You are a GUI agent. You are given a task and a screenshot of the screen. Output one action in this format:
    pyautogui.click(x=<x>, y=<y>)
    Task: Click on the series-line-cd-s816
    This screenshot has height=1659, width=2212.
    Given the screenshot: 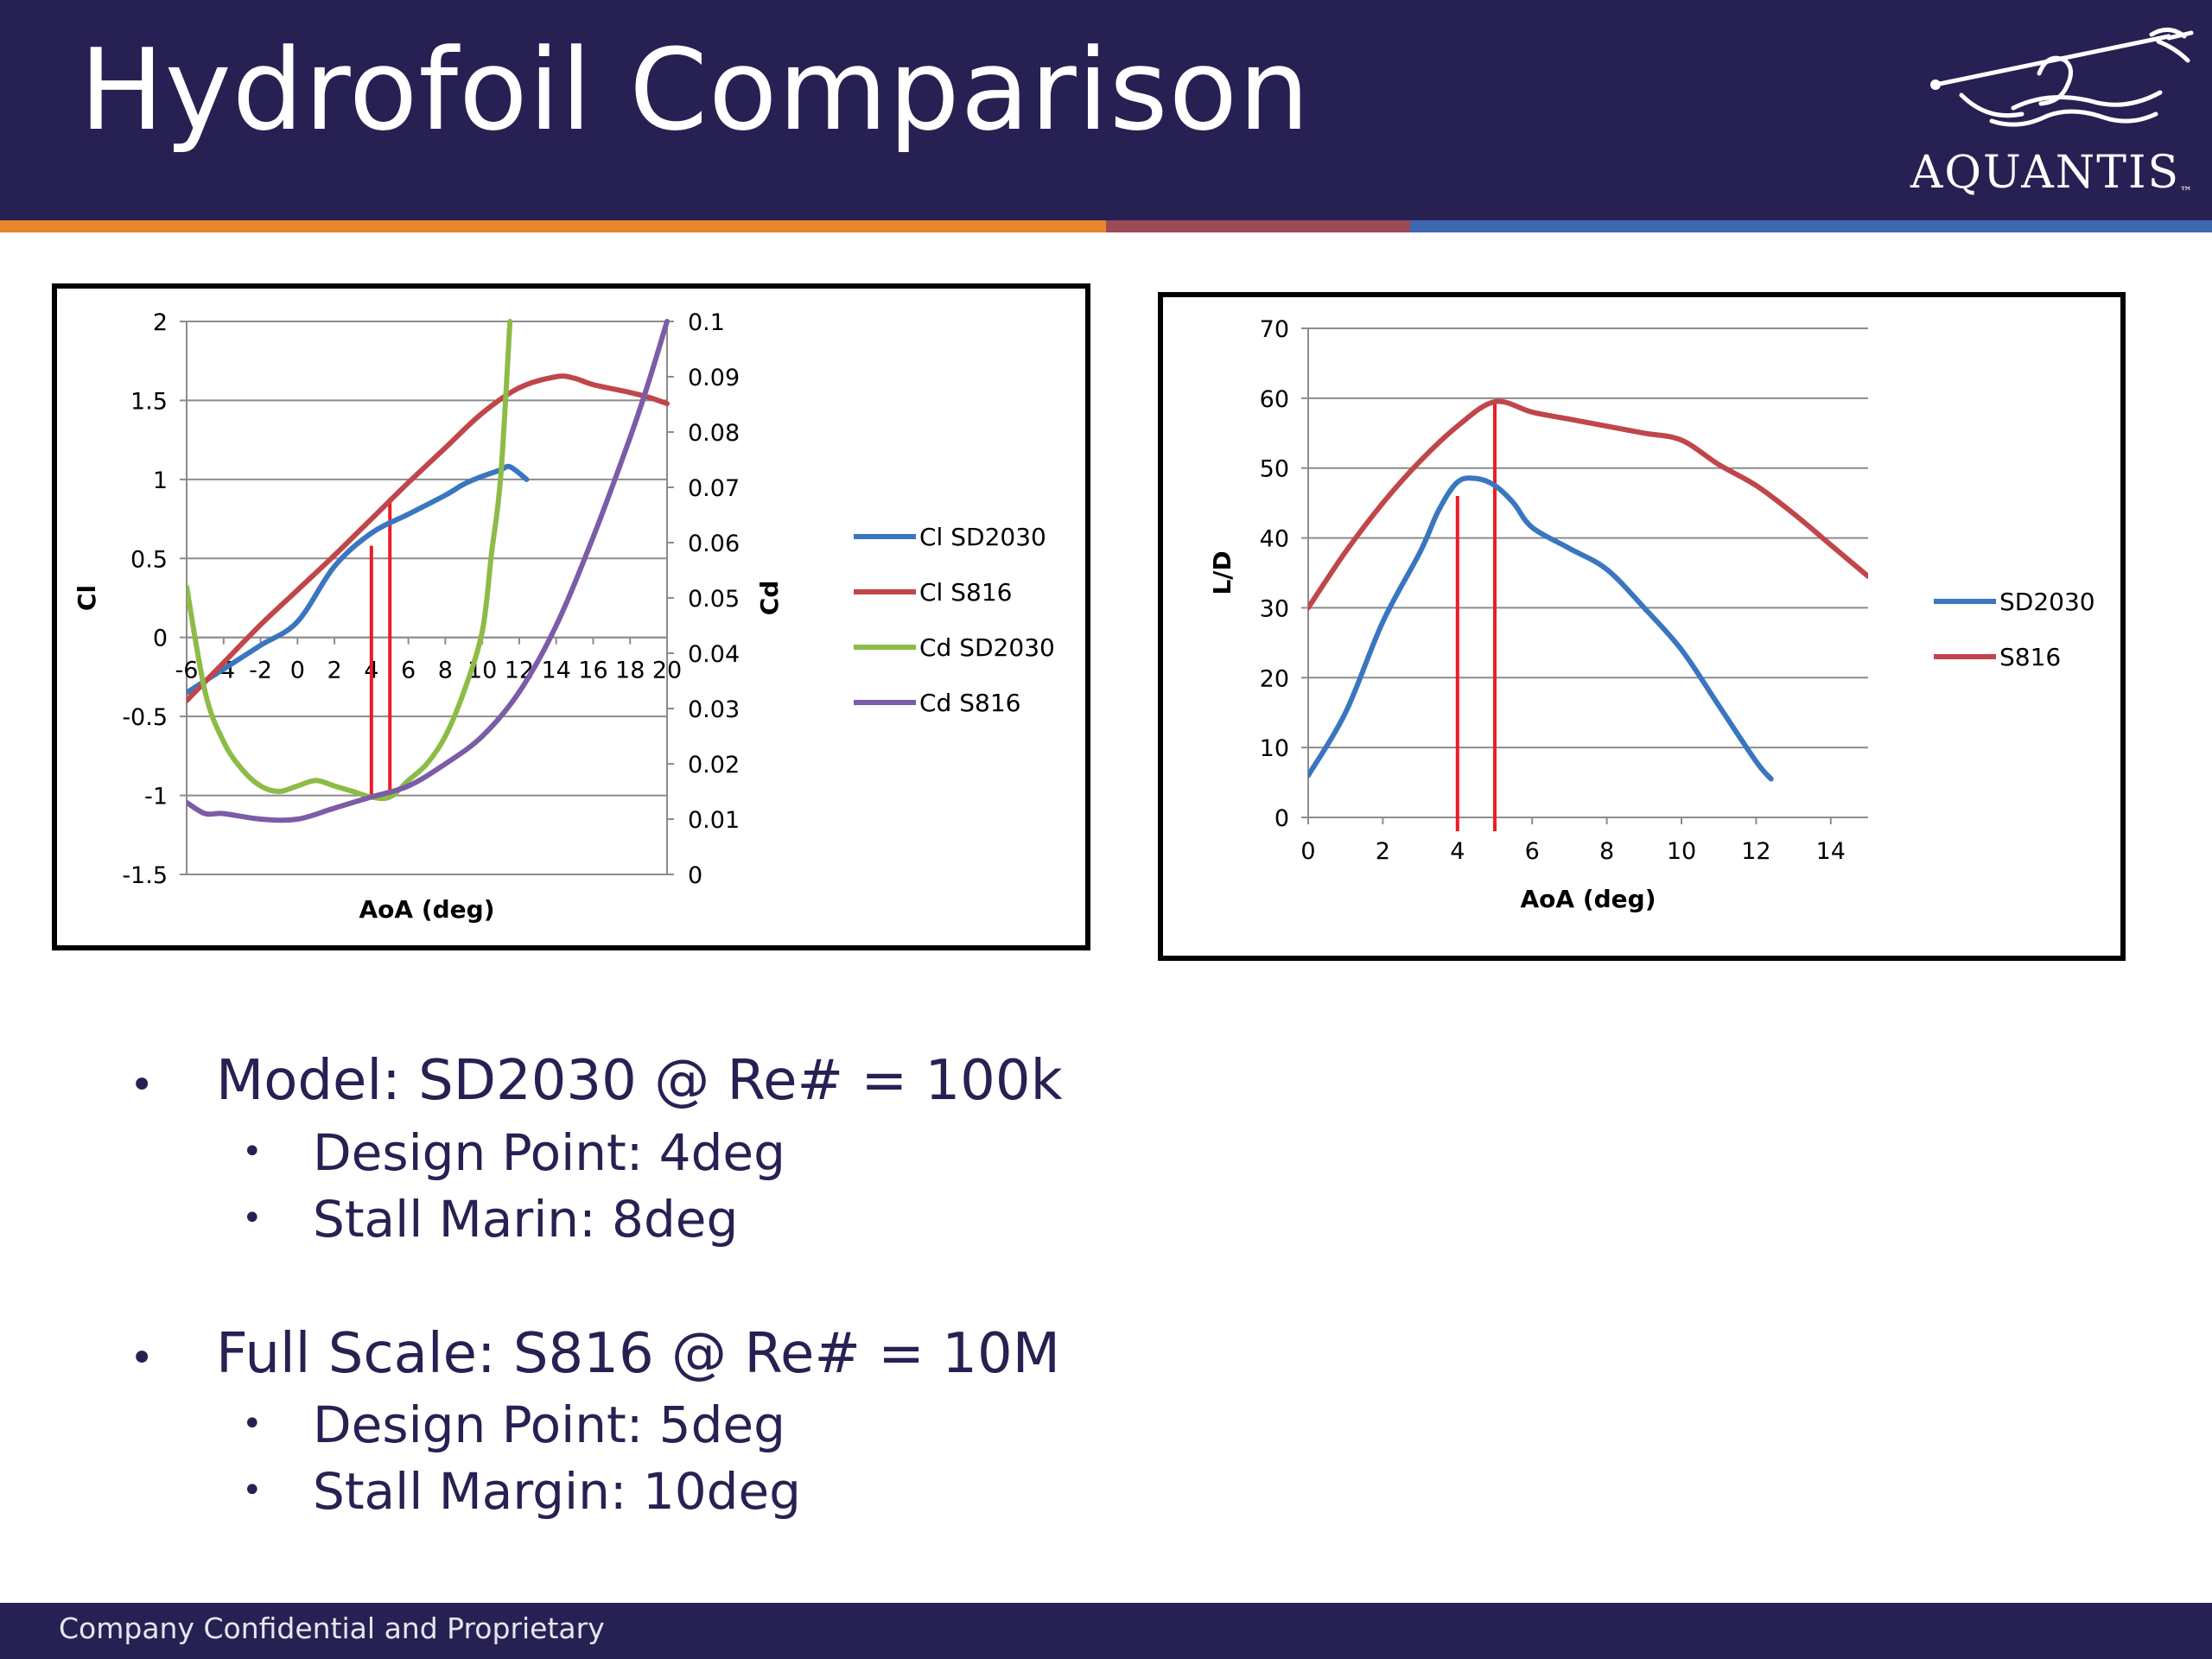 What is the action you would take?
    pyautogui.click(x=428, y=571)
    